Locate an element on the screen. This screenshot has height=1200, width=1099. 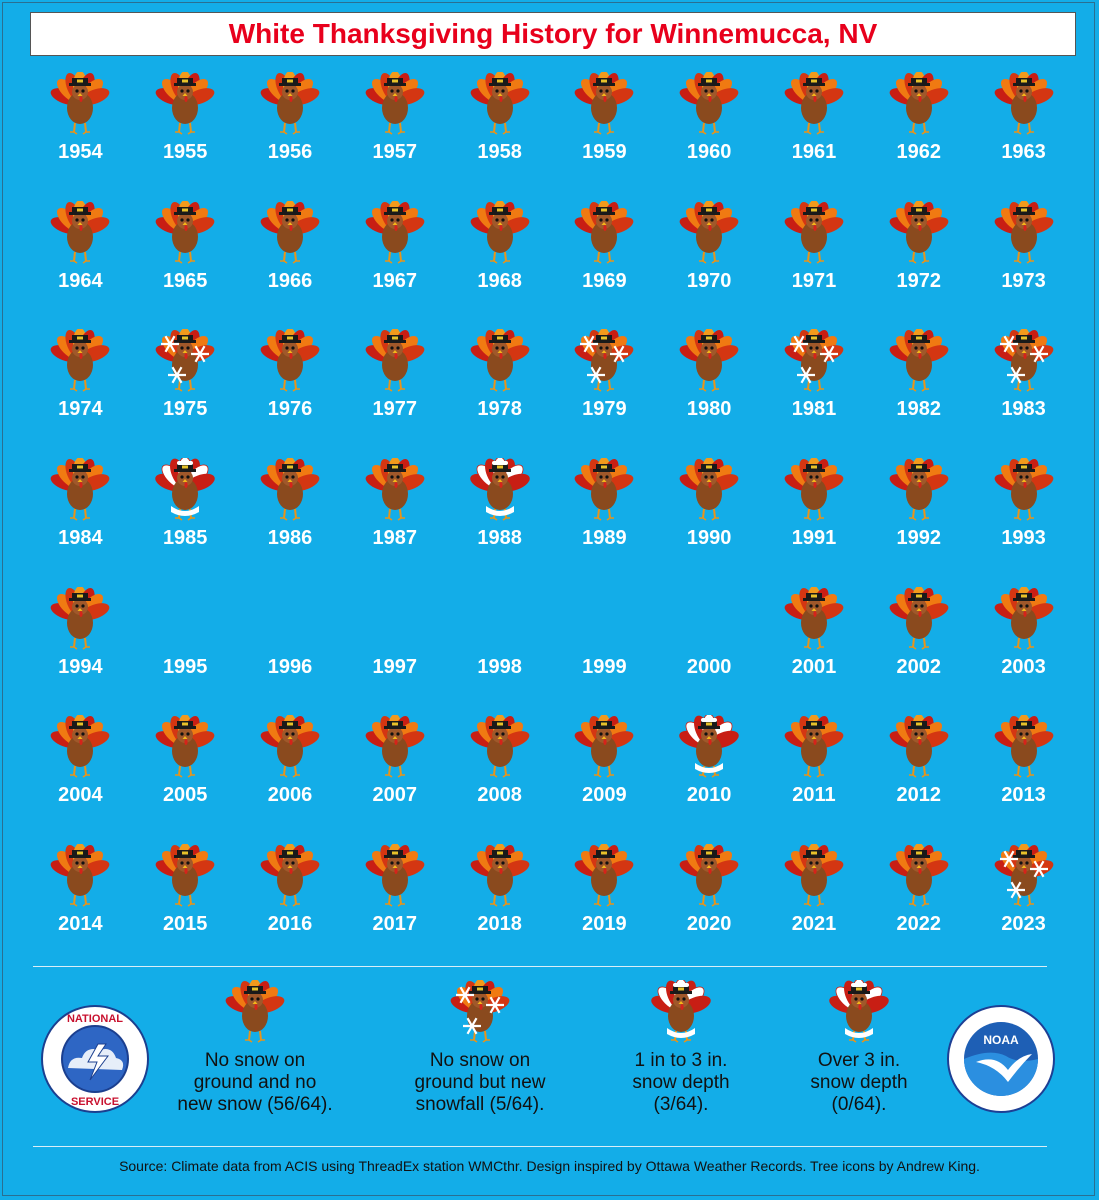
year-cell: 1975 is located at coordinates (185, 393).